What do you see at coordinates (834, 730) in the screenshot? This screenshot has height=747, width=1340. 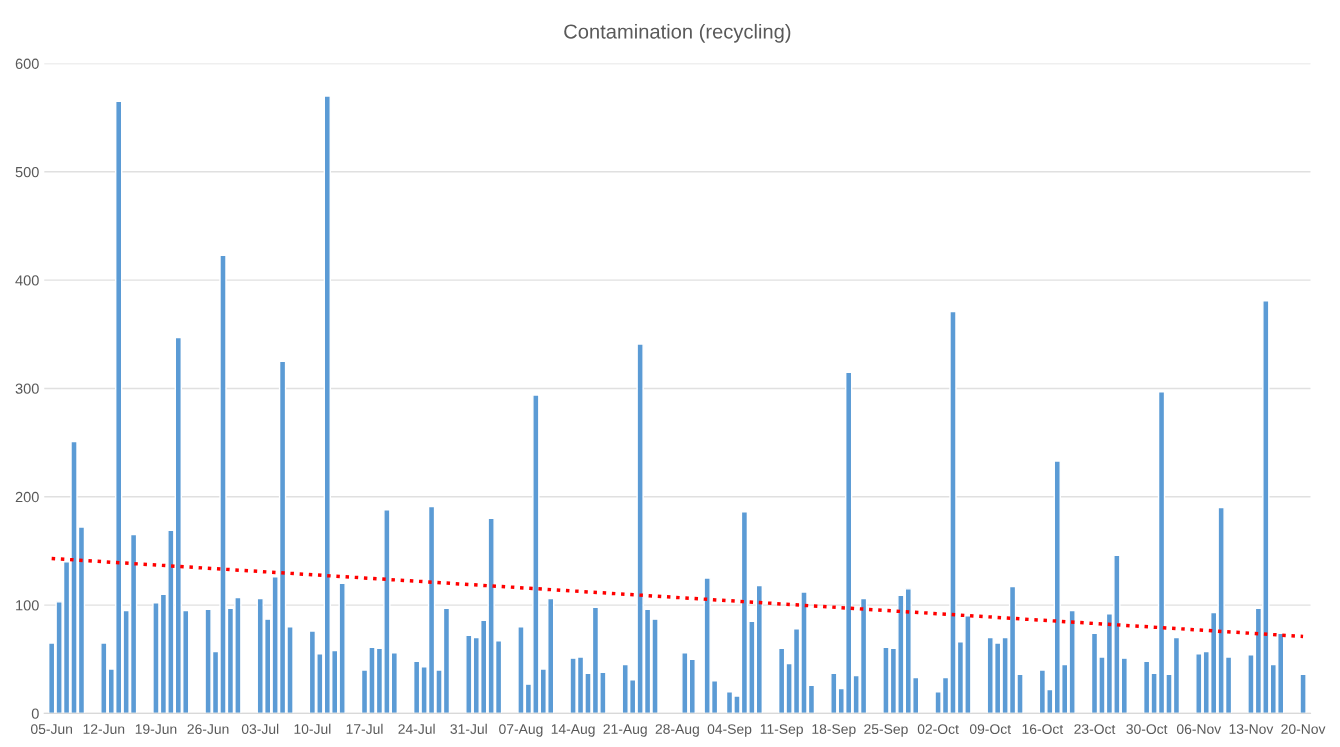 I see `x-tick-label: 18-Sep` at bounding box center [834, 730].